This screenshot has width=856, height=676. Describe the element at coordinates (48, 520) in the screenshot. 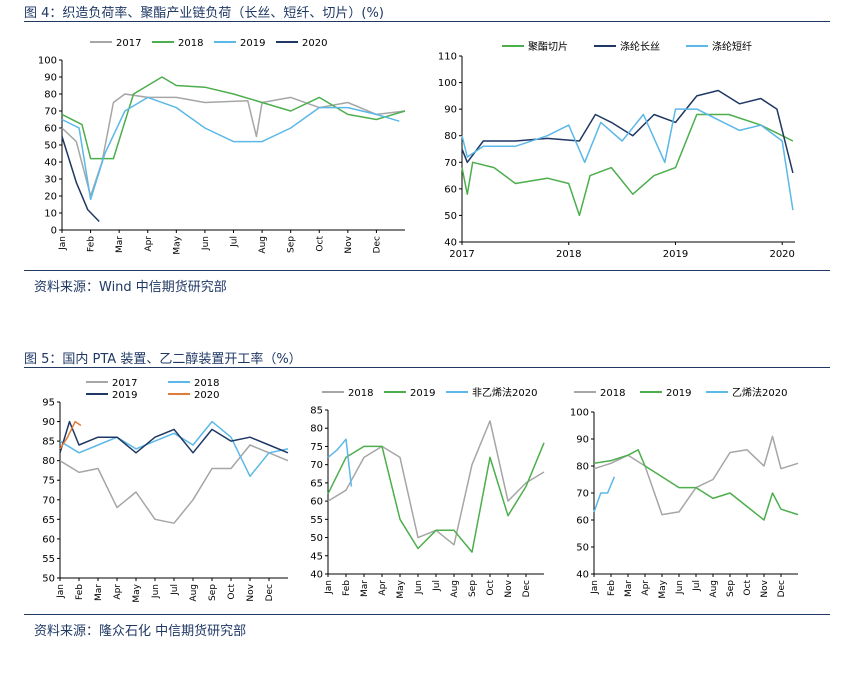

I see `y-tick-label: 65` at that location.